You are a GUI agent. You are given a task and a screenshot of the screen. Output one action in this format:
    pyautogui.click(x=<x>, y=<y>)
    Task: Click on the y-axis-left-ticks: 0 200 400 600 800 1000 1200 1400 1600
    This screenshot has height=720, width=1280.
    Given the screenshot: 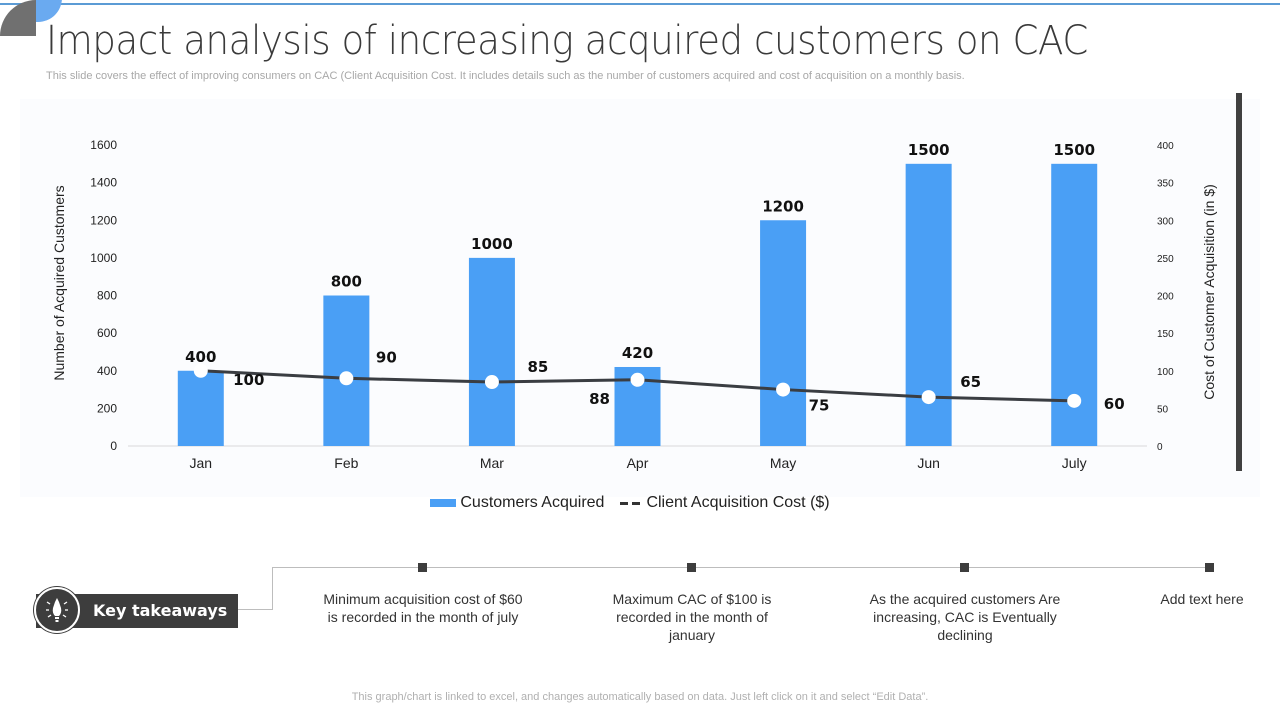 What is the action you would take?
    pyautogui.click(x=103, y=295)
    